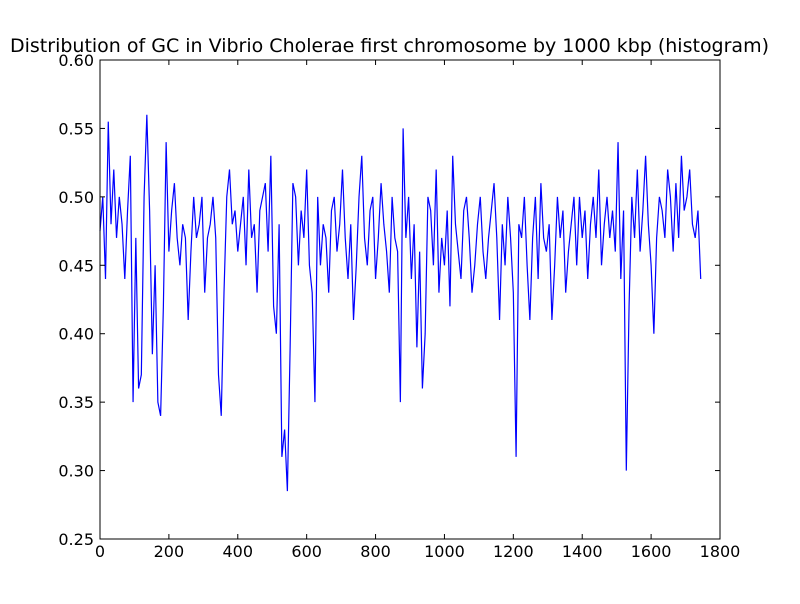 The height and width of the screenshot is (604, 800). What do you see at coordinates (651, 551) in the screenshot?
I see `x-tick-label-8: 1600` at bounding box center [651, 551].